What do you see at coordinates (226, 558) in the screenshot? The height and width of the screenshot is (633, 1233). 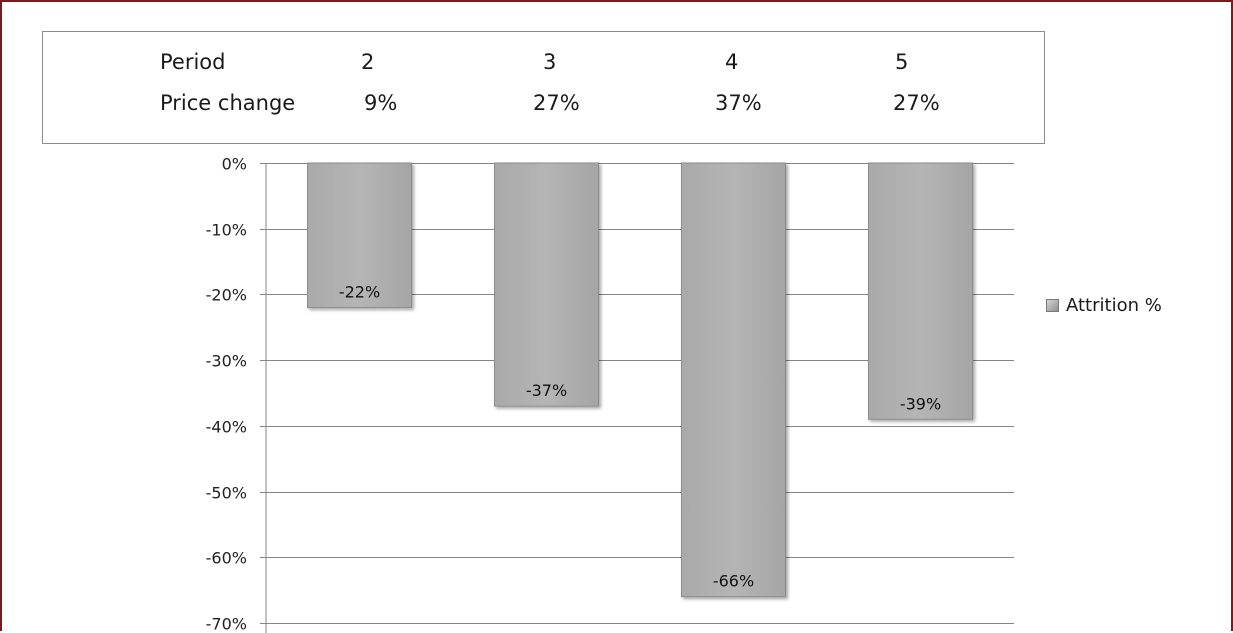 I see `y-tick-label: -60%` at bounding box center [226, 558].